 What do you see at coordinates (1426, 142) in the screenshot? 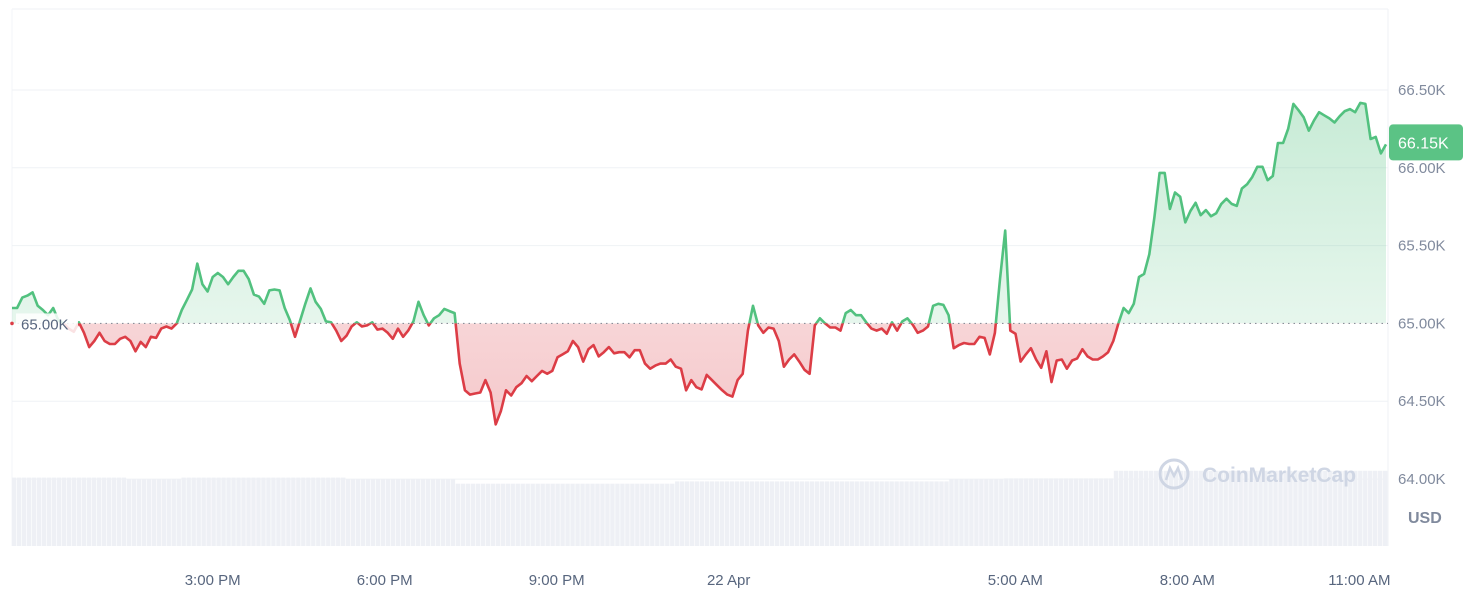
I see `current-price-badge: 66.15K` at bounding box center [1426, 142].